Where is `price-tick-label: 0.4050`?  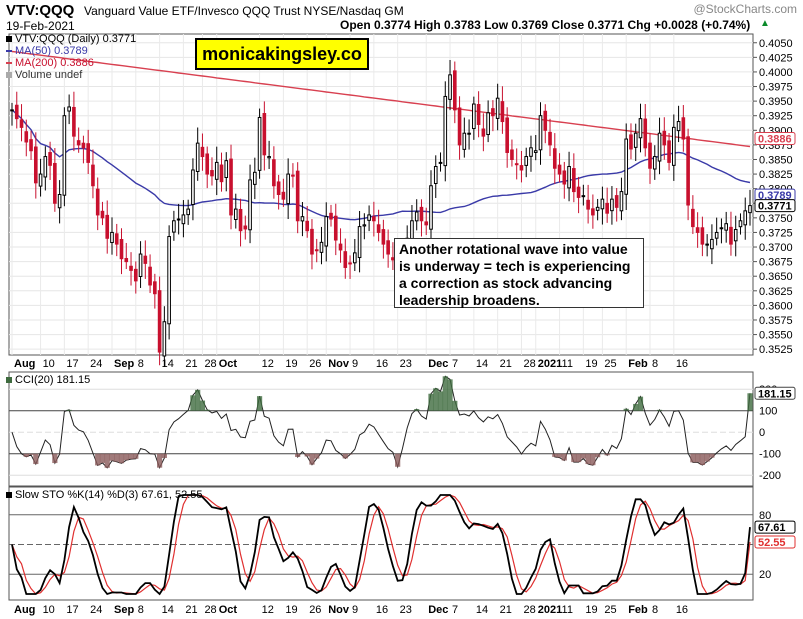 price-tick-label: 0.4050 is located at coordinates (776, 44).